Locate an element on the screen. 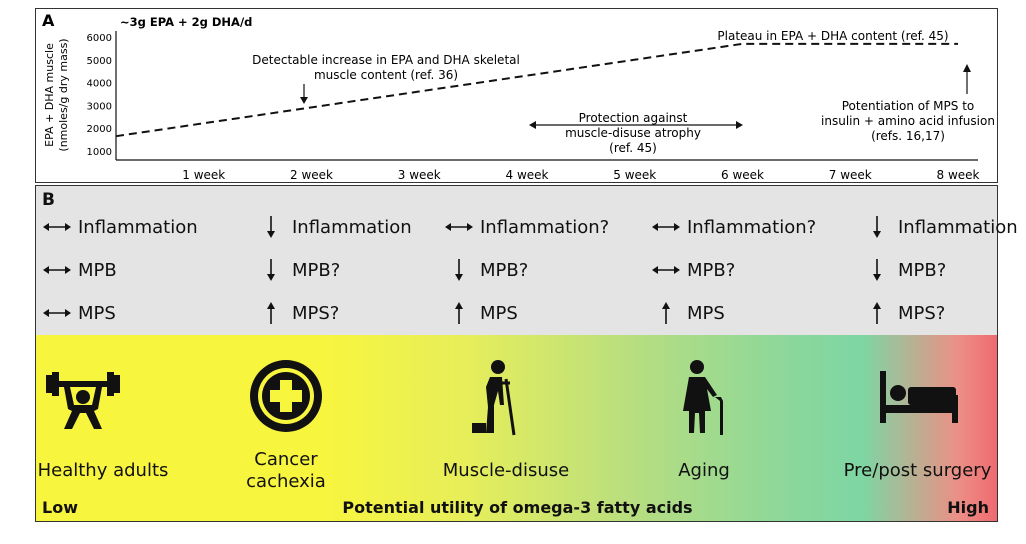 The height and width of the screenshot is (544, 1026). x-tick-label: 6 week is located at coordinates (742, 175).